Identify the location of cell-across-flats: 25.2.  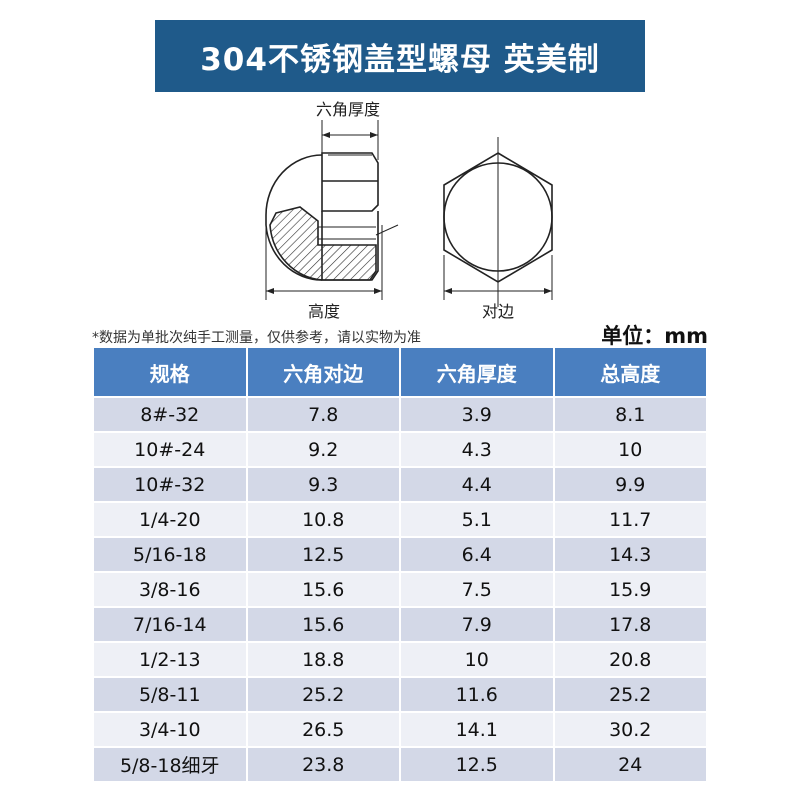
(323, 694).